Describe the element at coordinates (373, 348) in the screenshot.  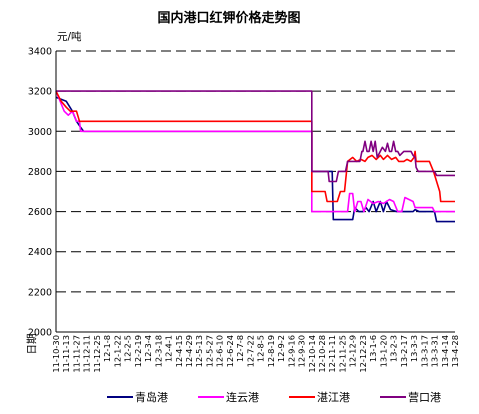
I see `x-tick-label: 13-1-6` at that location.